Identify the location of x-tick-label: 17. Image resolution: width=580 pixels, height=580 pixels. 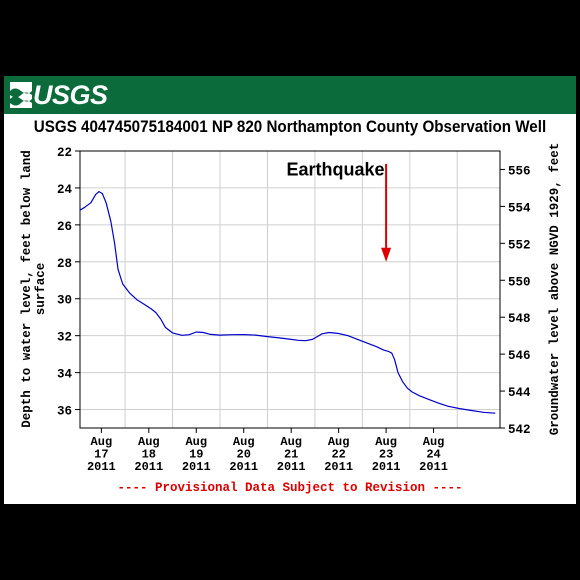
(101, 455).